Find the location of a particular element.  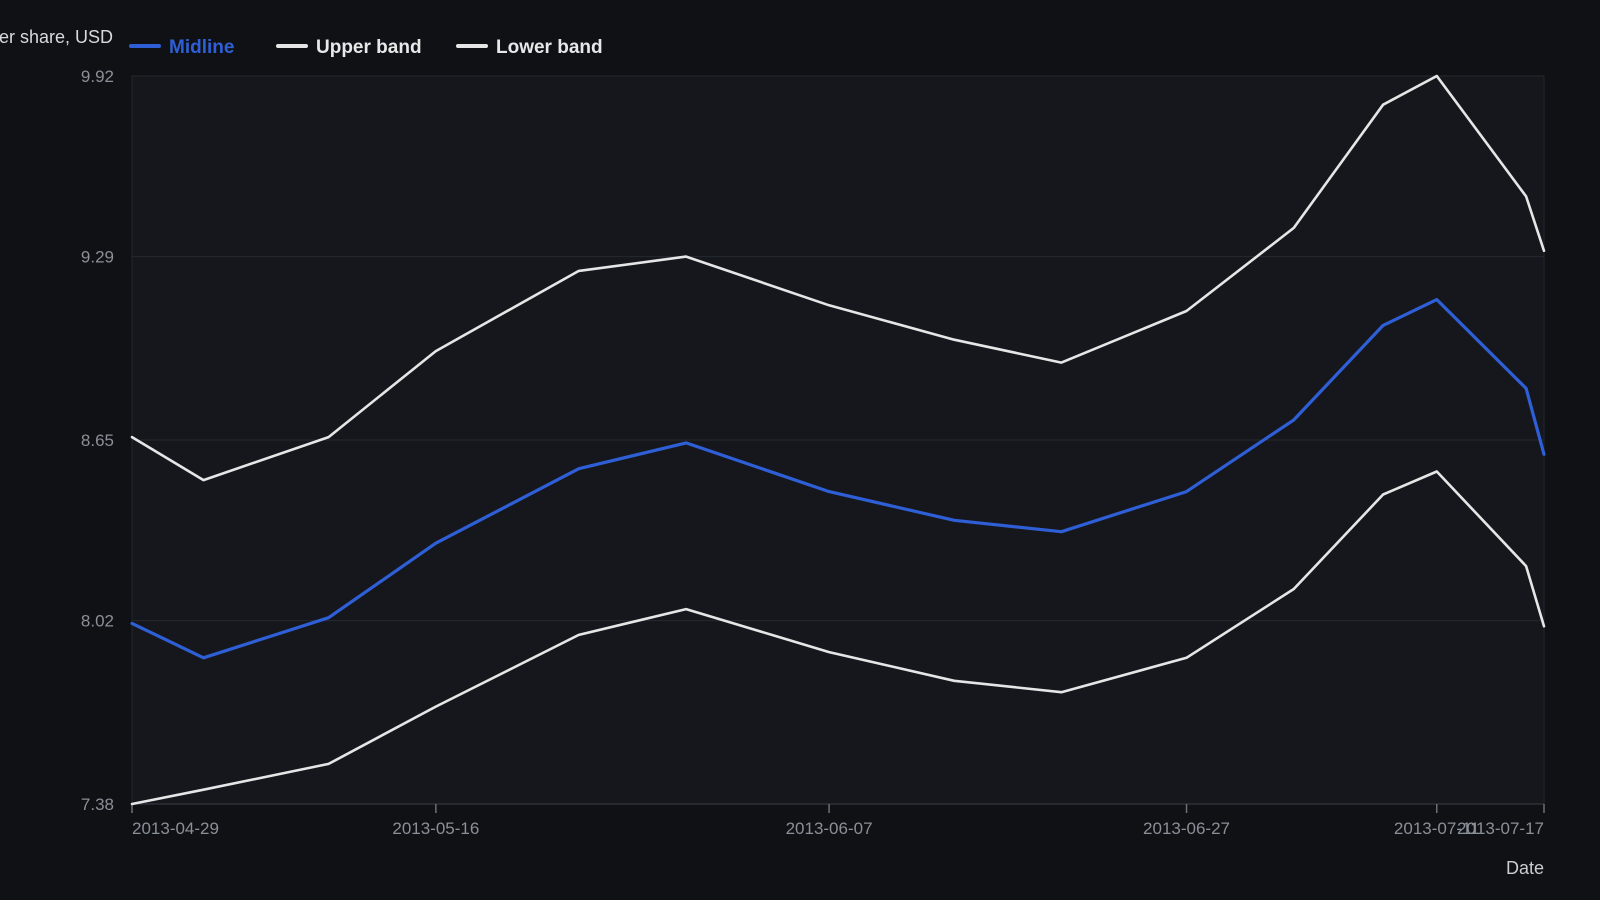

legend-label-lower-band: Lower band is located at coordinates (549, 47).